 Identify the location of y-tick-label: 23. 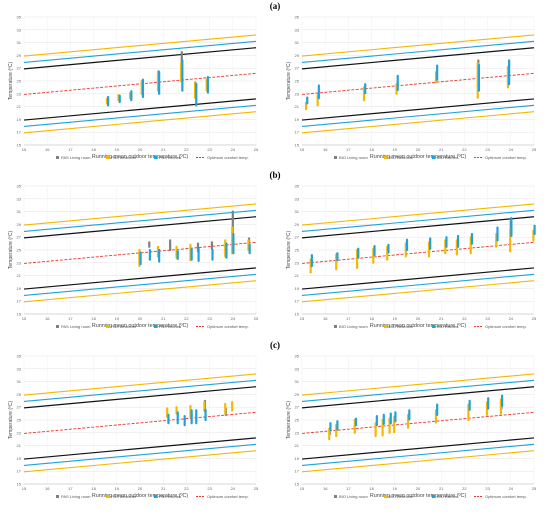
(297, 262).